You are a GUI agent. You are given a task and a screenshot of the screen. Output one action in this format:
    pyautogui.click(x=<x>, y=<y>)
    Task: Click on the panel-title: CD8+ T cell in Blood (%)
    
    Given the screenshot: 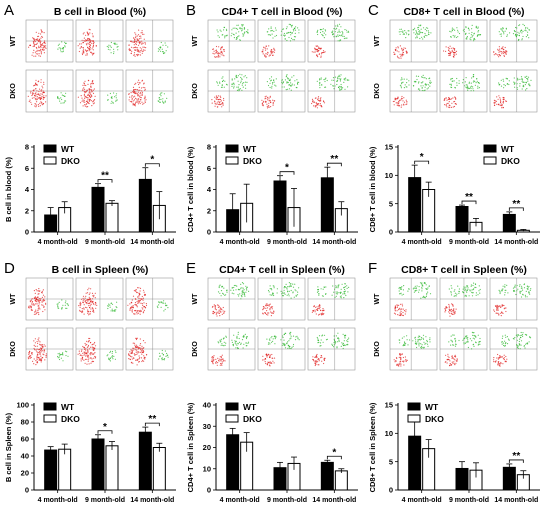 What is the action you would take?
    pyautogui.click(x=464, y=12)
    